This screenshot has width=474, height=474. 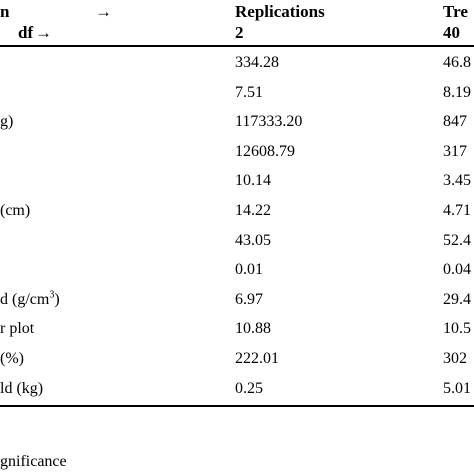 What do you see at coordinates (455, 151) in the screenshot?
I see `treatments-value: 317` at bounding box center [455, 151].